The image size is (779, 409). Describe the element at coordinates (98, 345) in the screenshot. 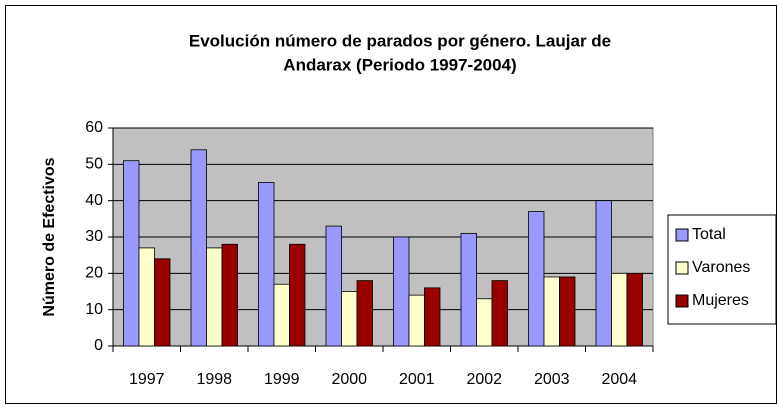

I see `y-tick-label: 0` at that location.